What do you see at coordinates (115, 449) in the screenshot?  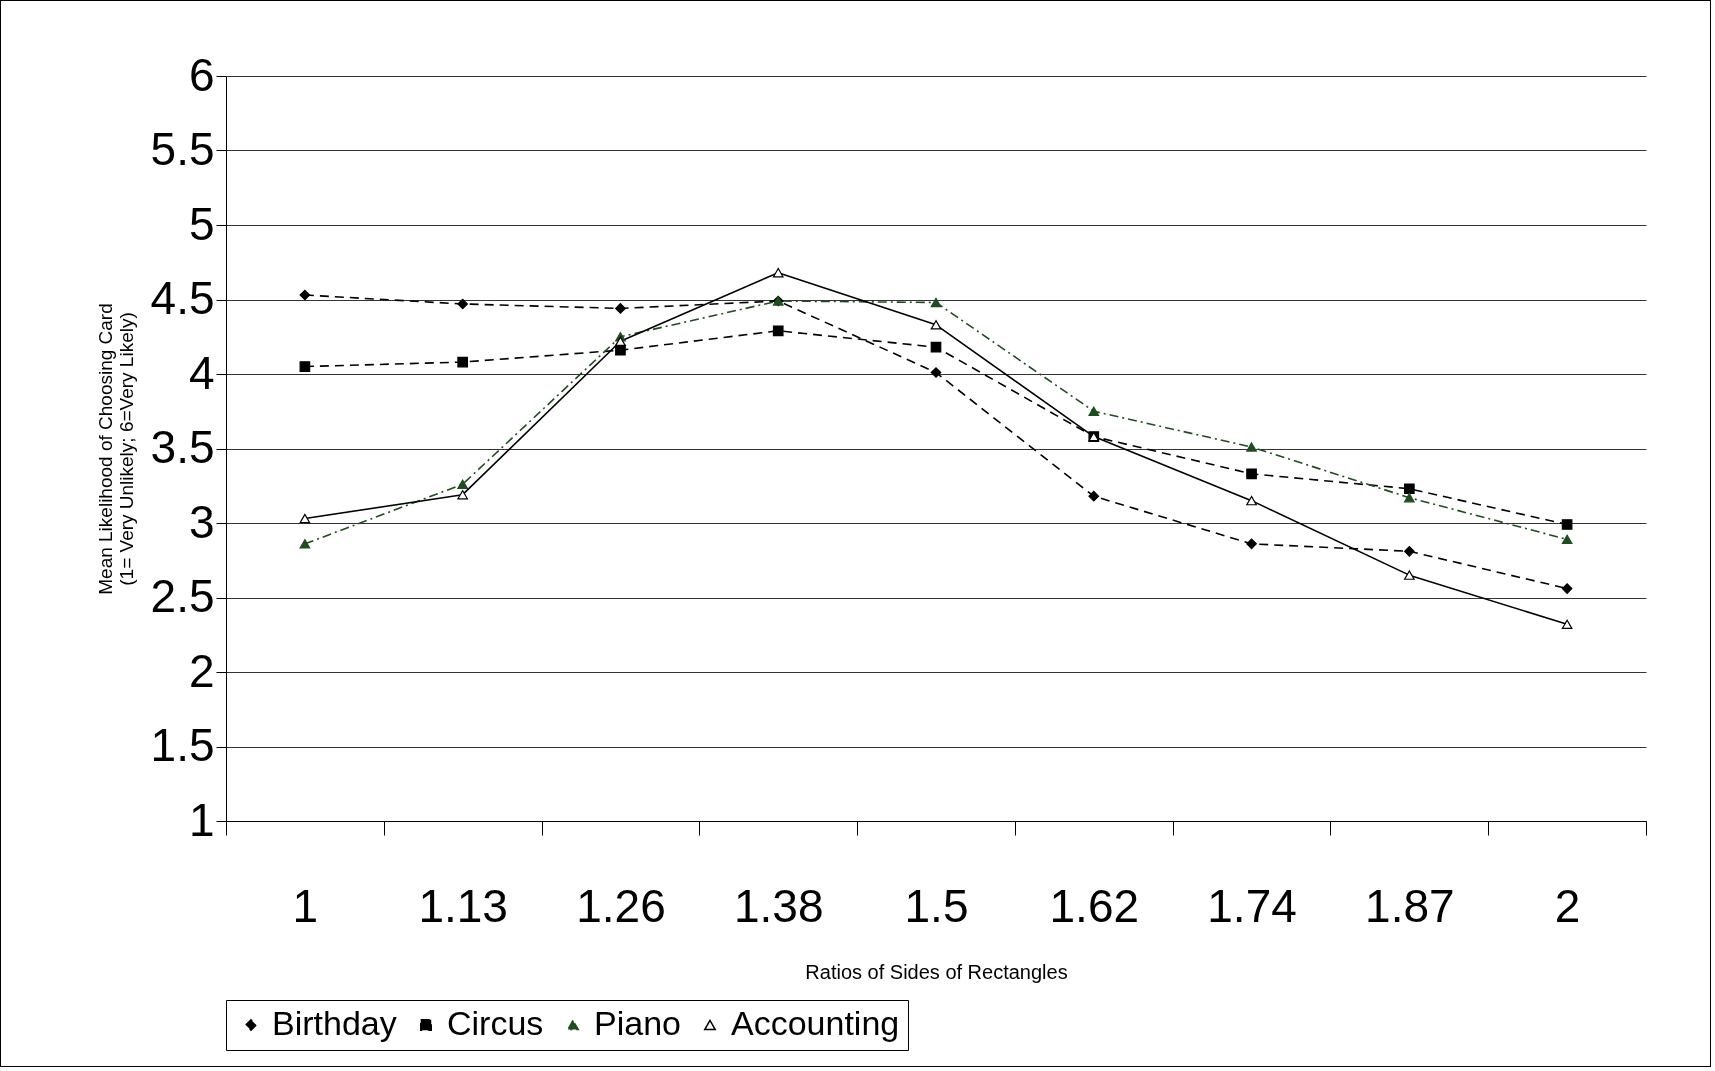 I see `y-axis-title: Mean Likelihood of Choosing Card (1= Very Unlikely; 6=Very Likely)` at bounding box center [115, 449].